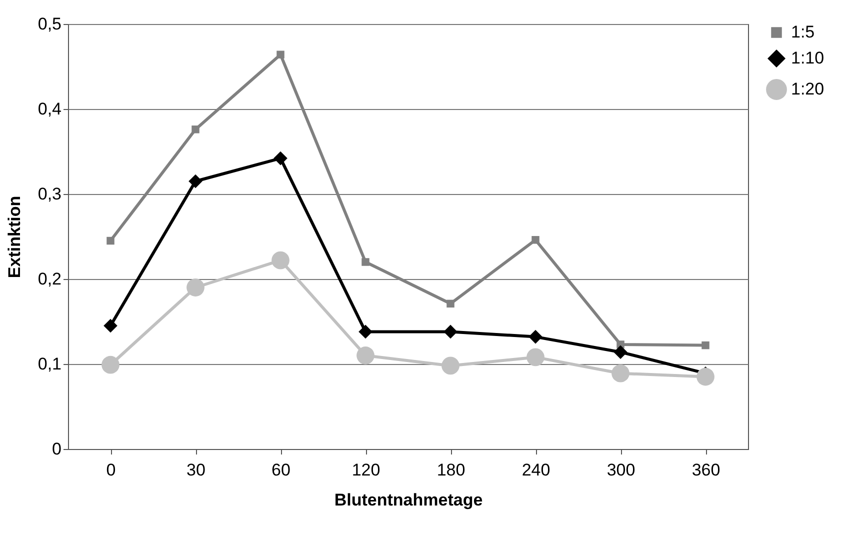 The image size is (867, 539). Describe the element at coordinates (621, 470) in the screenshot. I see `x-tick-label: 300` at that location.